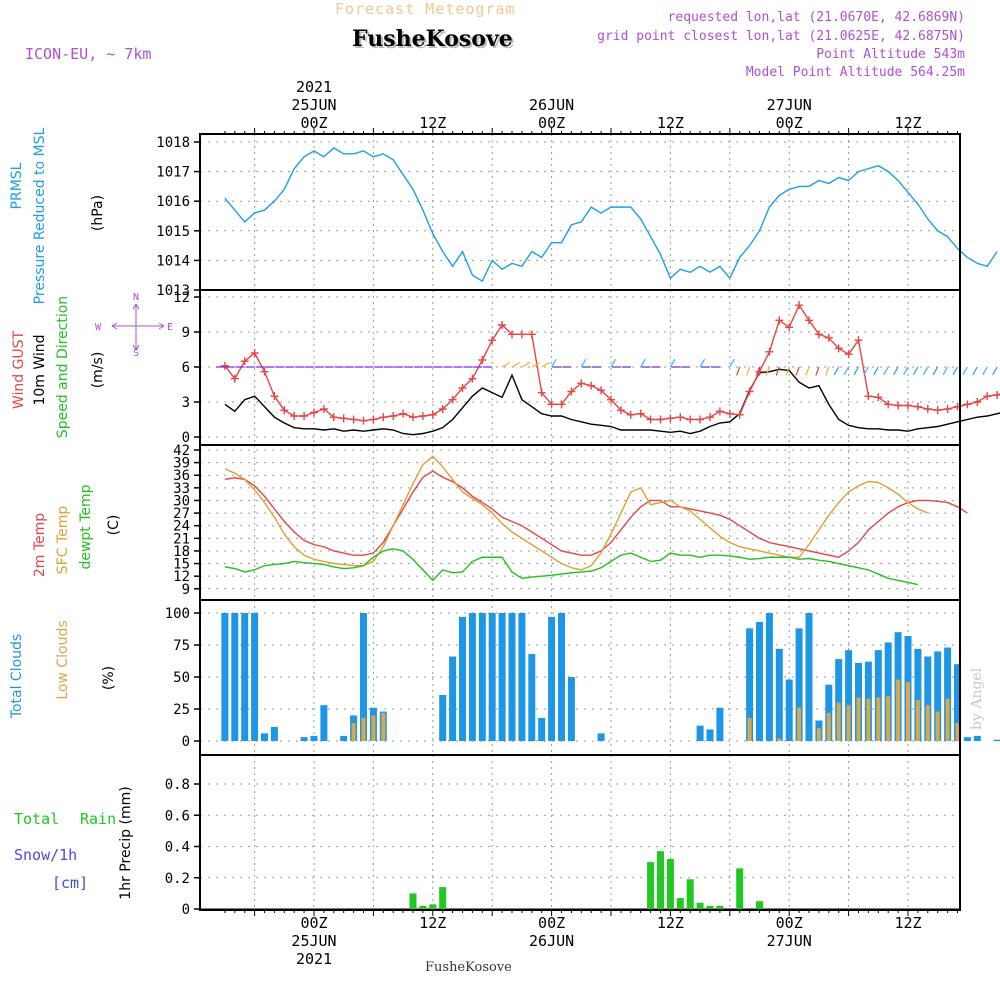  Describe the element at coordinates (40, 215) in the screenshot. I see `label-pressure-msl: Pressure Reduced to MSL` at that location.